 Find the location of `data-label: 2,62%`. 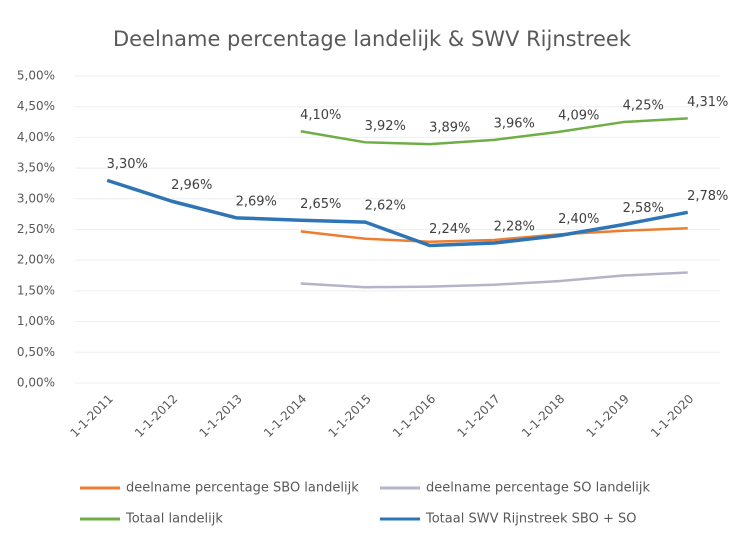

data-label: 2,62% is located at coordinates (385, 206).